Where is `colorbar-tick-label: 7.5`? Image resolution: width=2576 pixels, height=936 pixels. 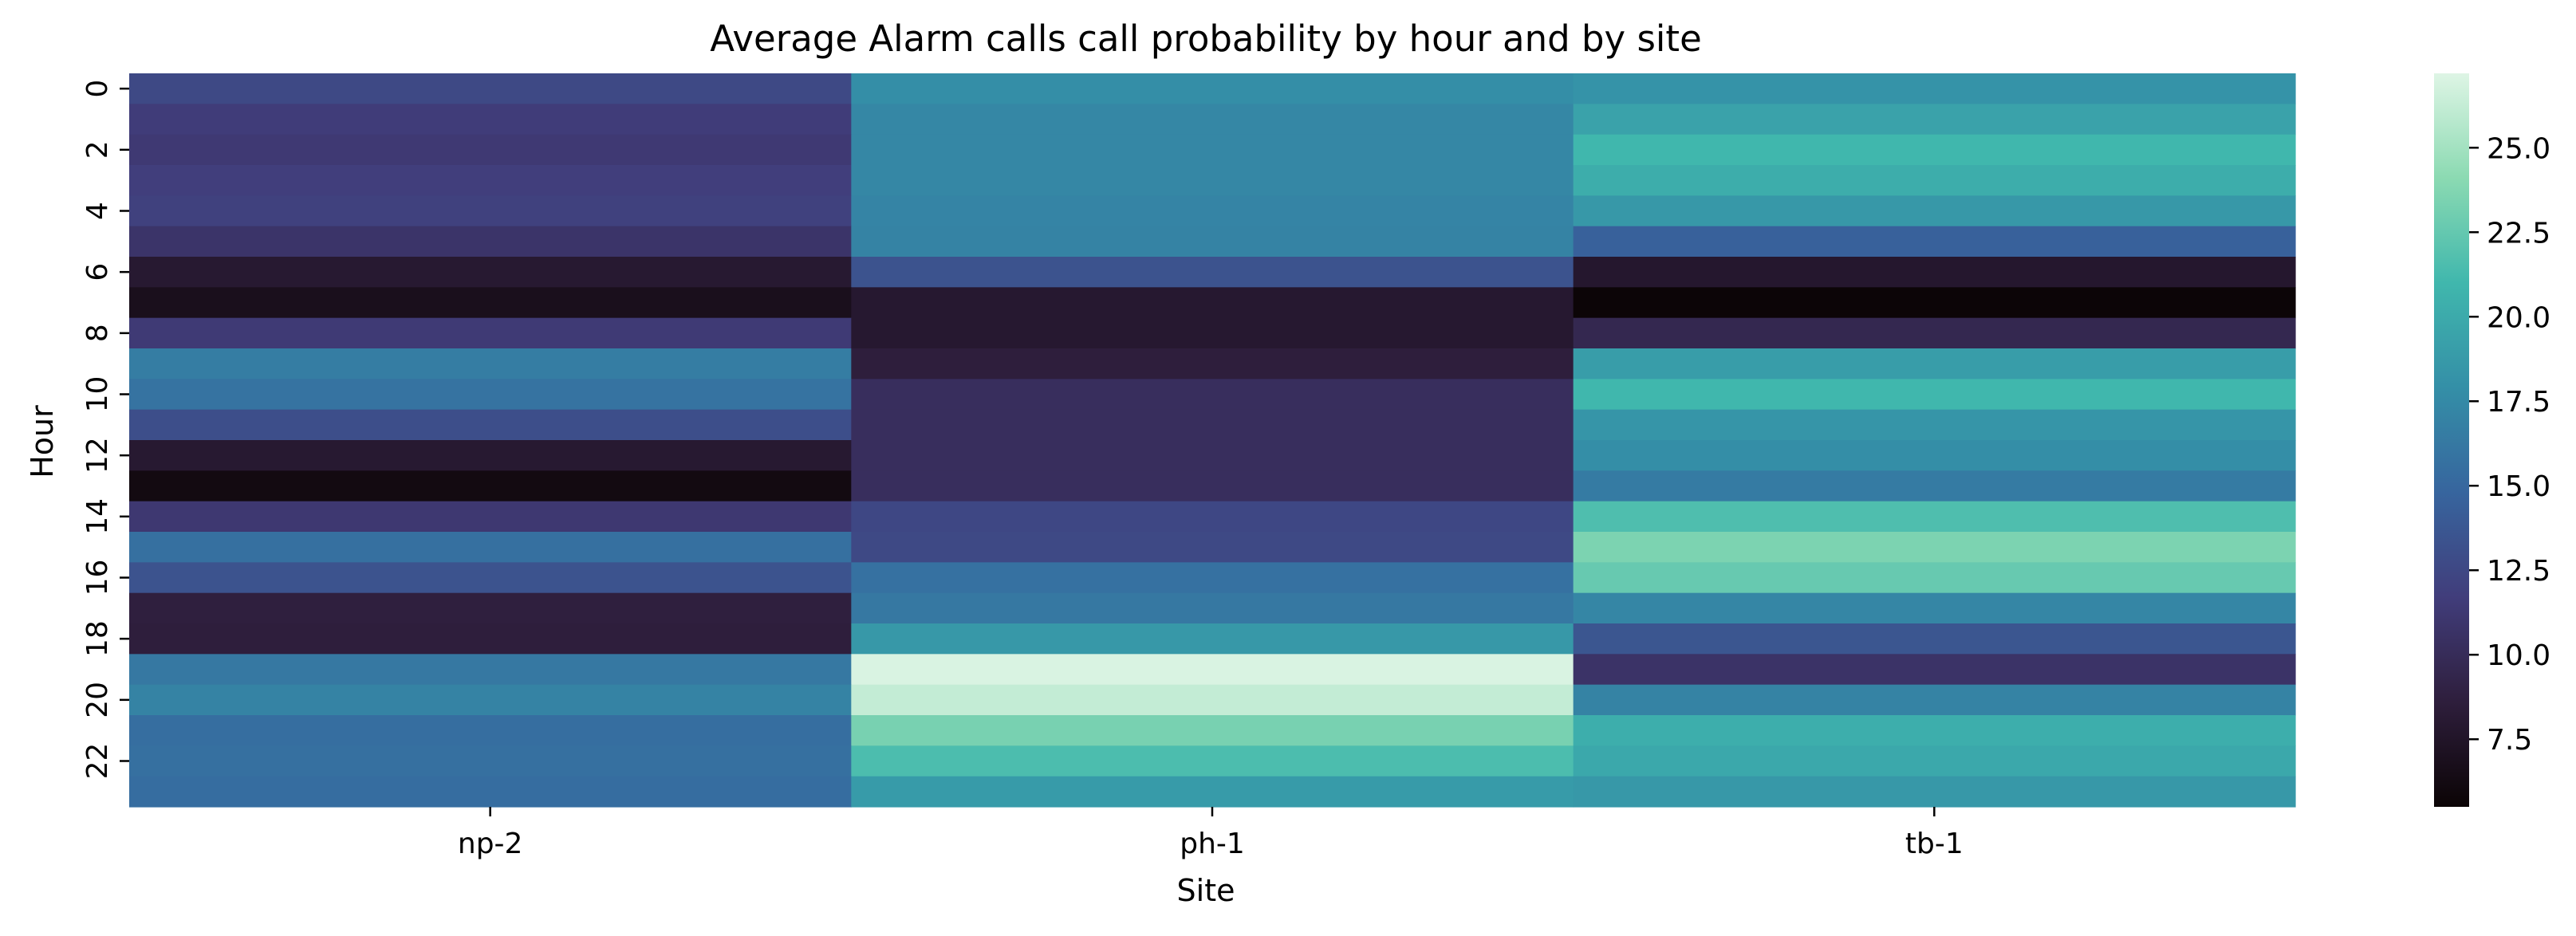
colorbar-tick-label: 7.5 is located at coordinates (2509, 740).